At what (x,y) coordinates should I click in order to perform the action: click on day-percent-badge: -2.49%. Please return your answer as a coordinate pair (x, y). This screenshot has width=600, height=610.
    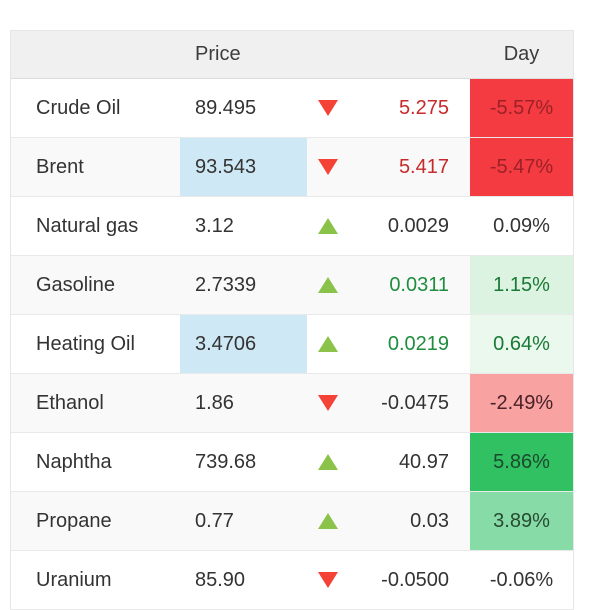
    Looking at the image, I should click on (521, 403).